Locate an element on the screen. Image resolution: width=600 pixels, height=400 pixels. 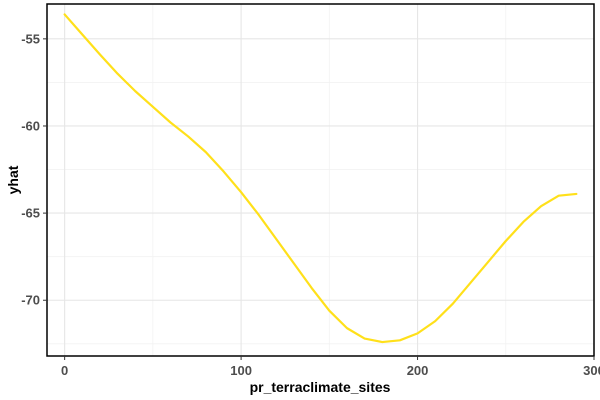
y-tick-label: -55 is located at coordinates (30, 38).